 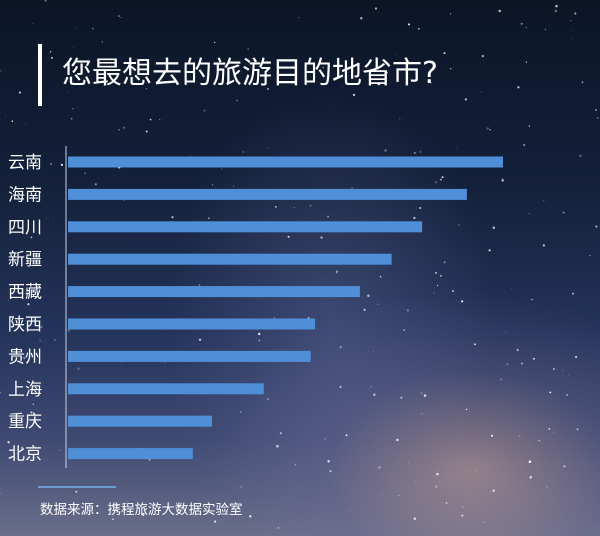 What do you see at coordinates (25, 195) in the screenshot?
I see `category-label: 海南` at bounding box center [25, 195].